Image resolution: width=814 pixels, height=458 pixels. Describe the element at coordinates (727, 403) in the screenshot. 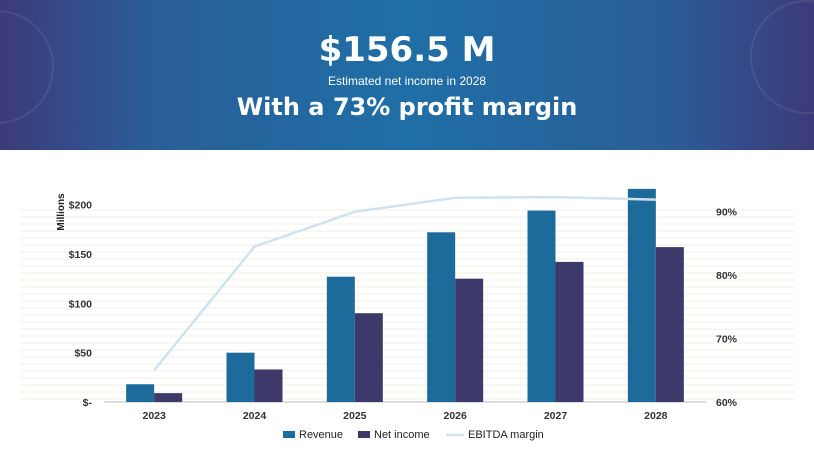

I see `y2-tick-label: 60%` at that location.